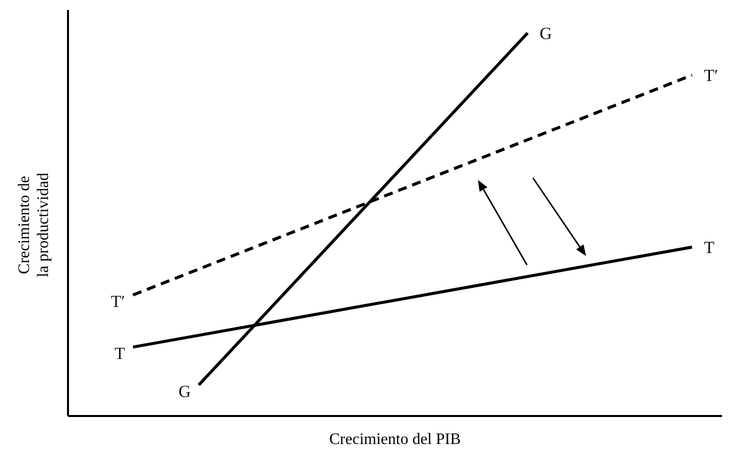  Describe the element at coordinates (34, 225) in the screenshot. I see `y-axis-title: Crecimiento de la productividad` at that location.